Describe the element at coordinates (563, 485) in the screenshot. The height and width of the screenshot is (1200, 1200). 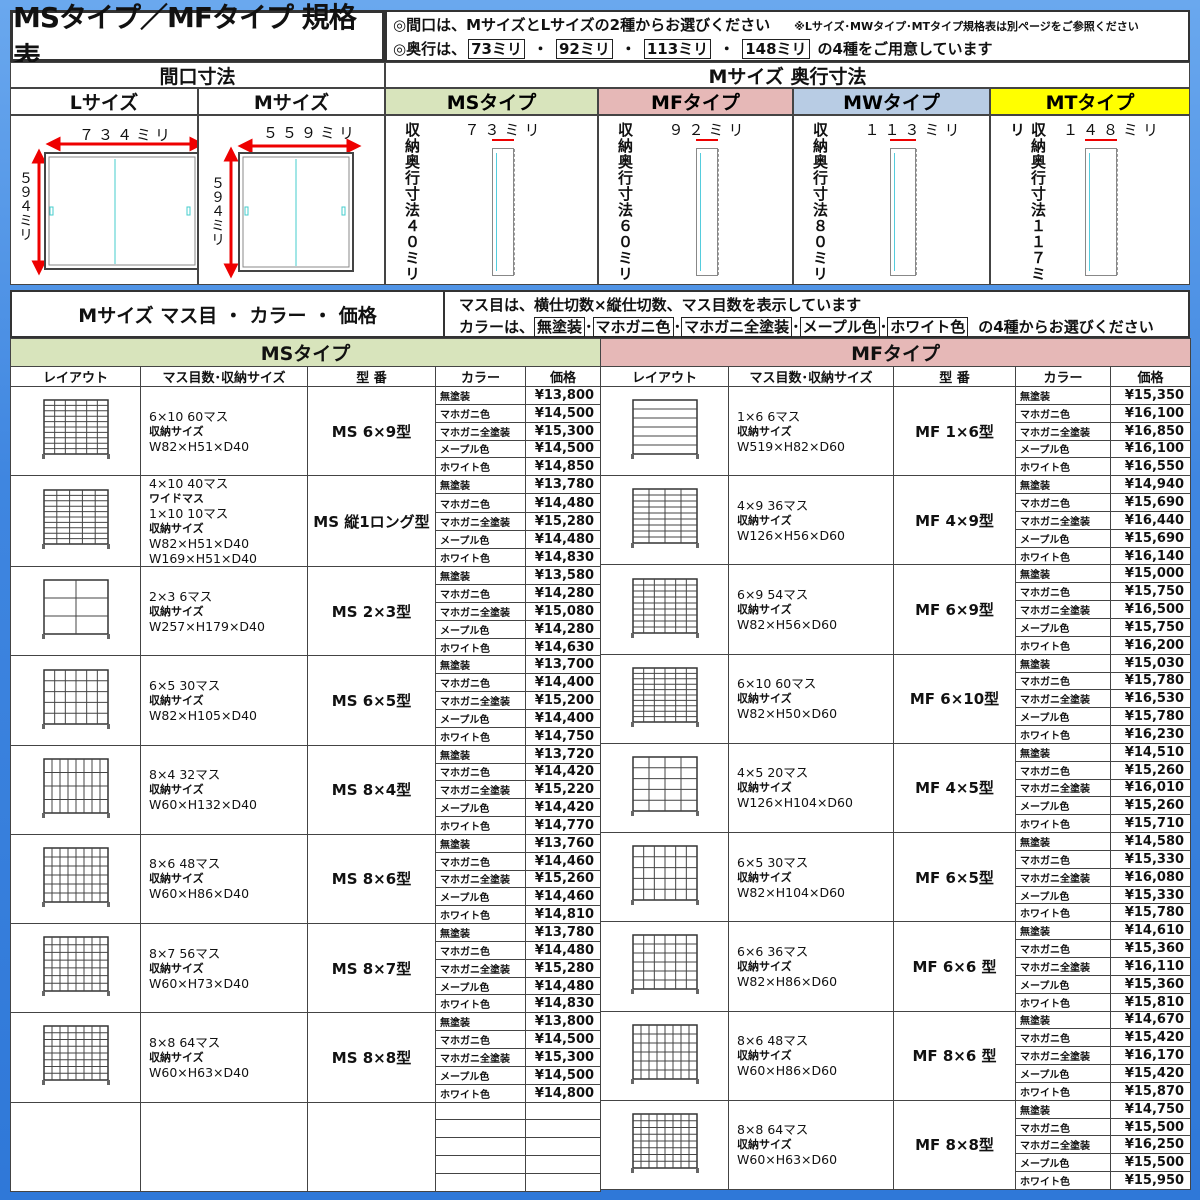
I see `price: ¥13,780` at that location.